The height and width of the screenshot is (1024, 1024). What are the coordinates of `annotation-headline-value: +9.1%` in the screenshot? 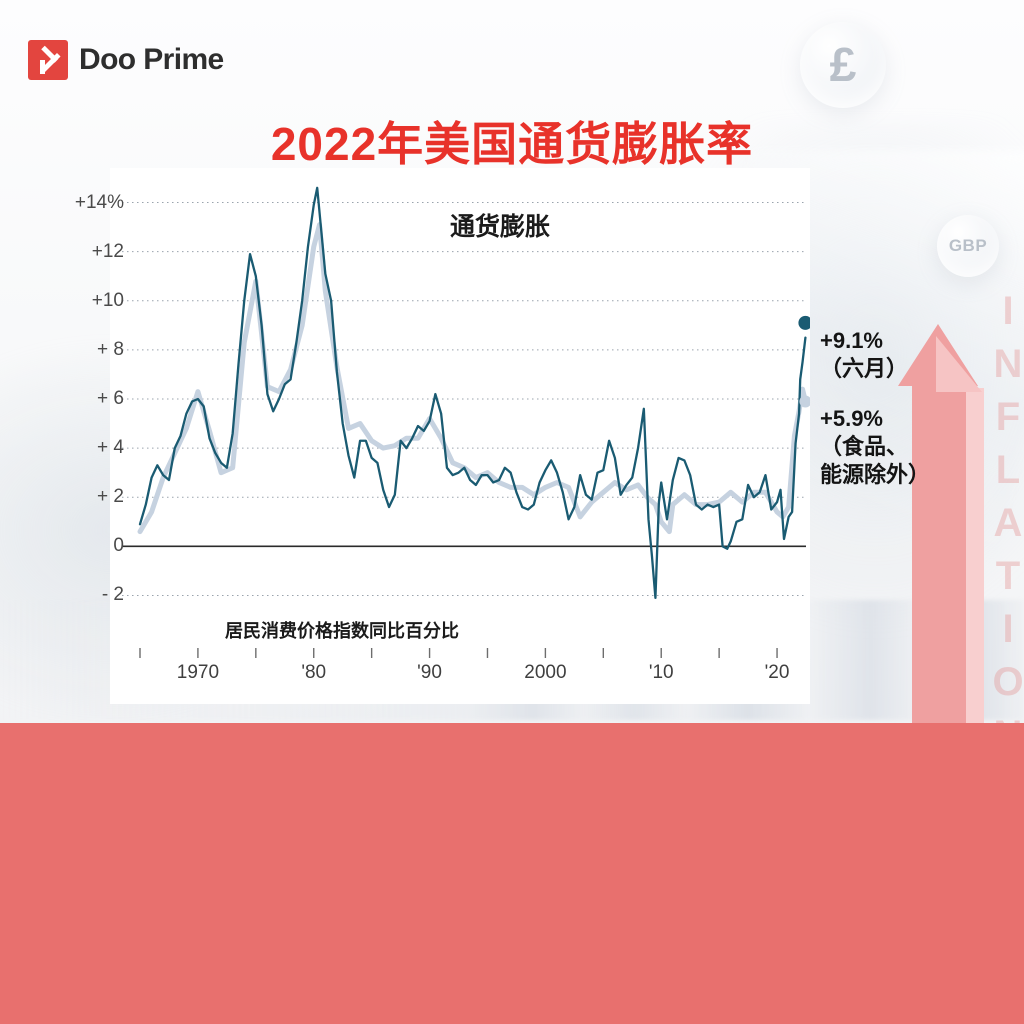 It's located at (851, 340).